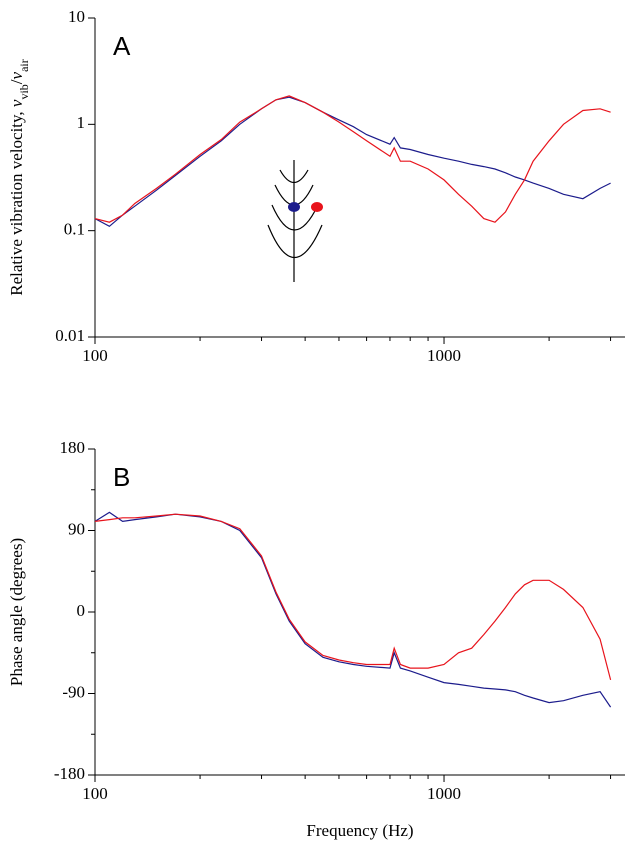  What do you see at coordinates (24, 91) in the screenshot?
I see `y-axis-label-part: vib` at bounding box center [24, 91].